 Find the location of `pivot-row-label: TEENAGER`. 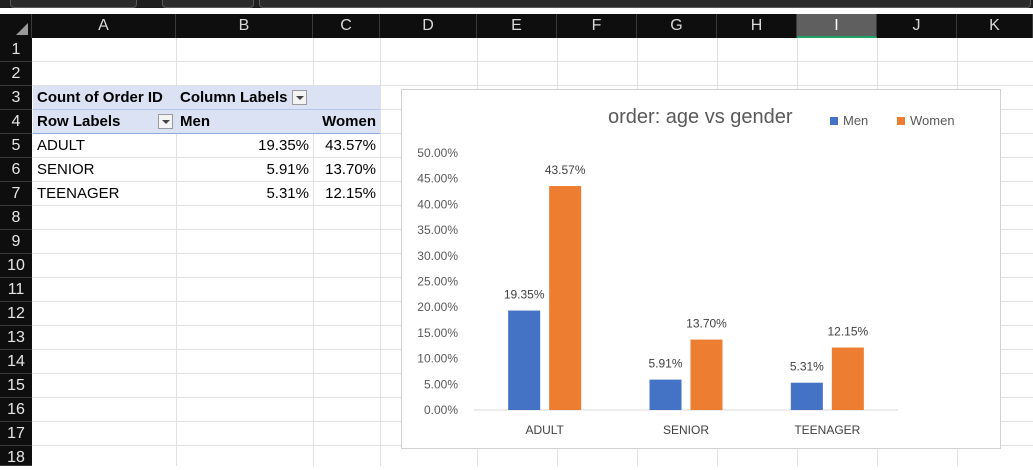

pivot-row-label: TEENAGER is located at coordinates (78, 193).